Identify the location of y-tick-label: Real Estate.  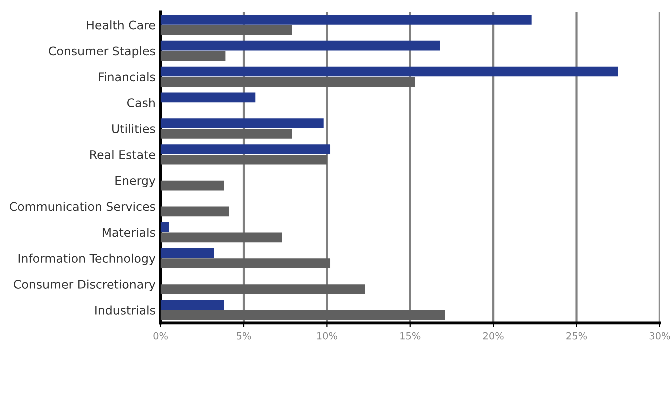
(123, 155).